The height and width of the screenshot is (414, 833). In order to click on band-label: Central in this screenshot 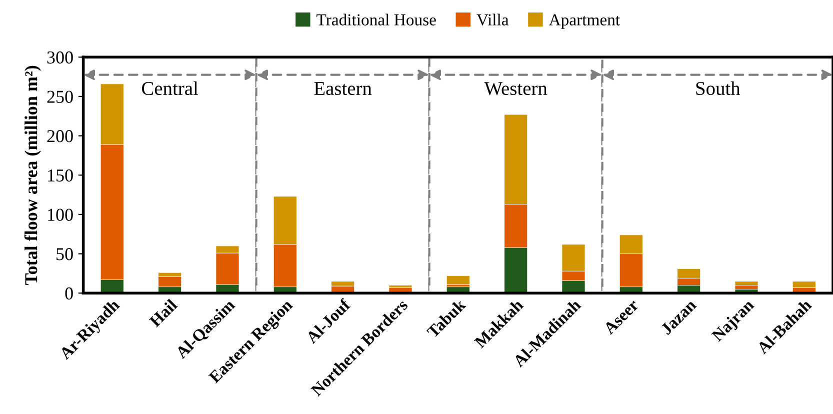, I will do `click(170, 88)`.